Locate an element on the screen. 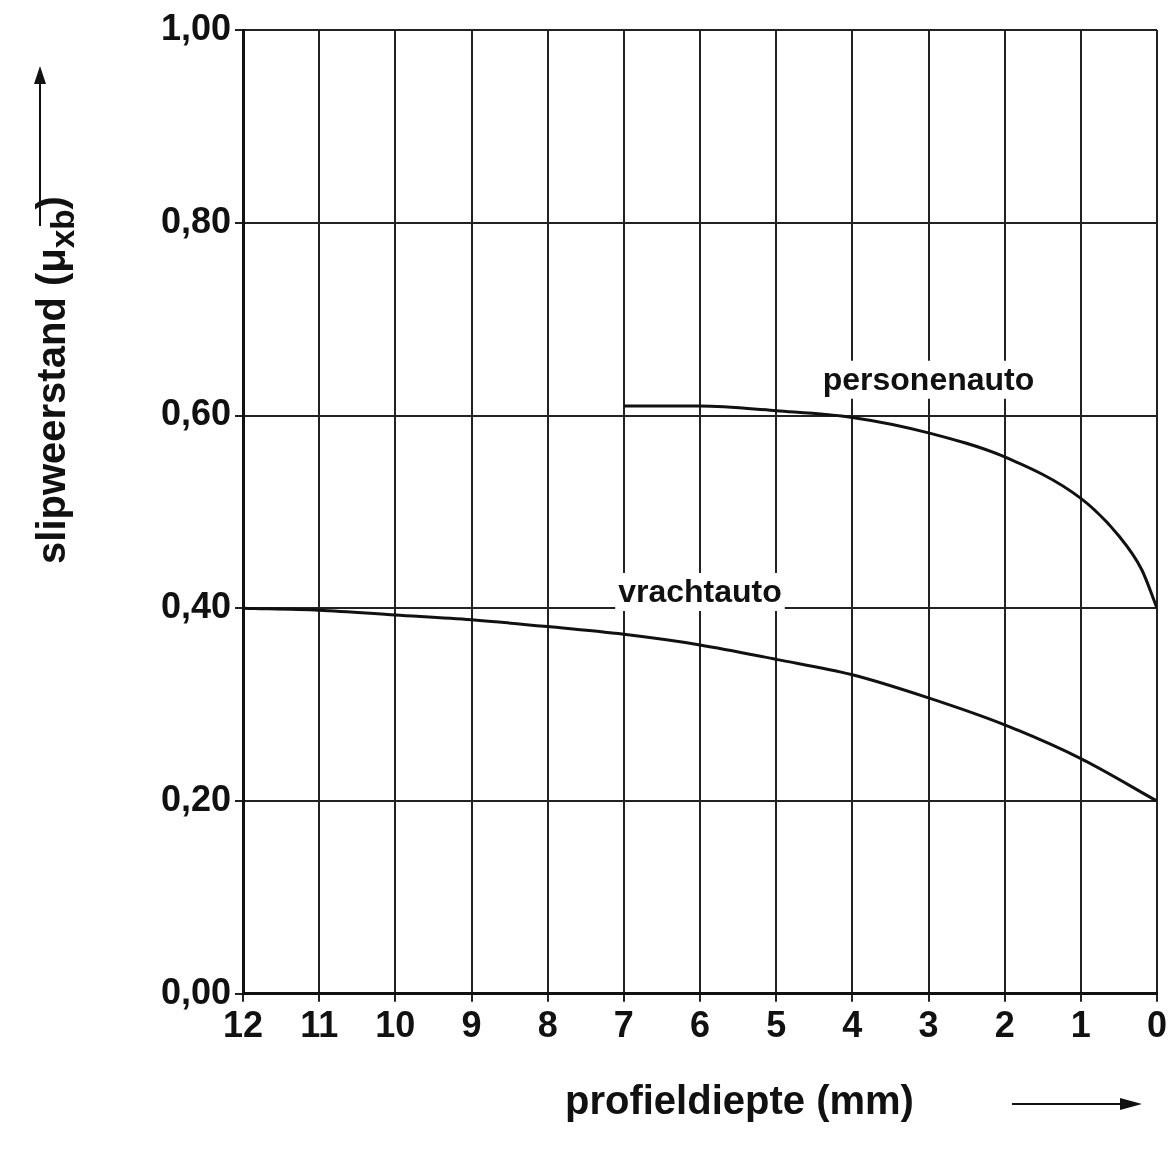  y-tick-label: 0,40 is located at coordinates (195, 606).